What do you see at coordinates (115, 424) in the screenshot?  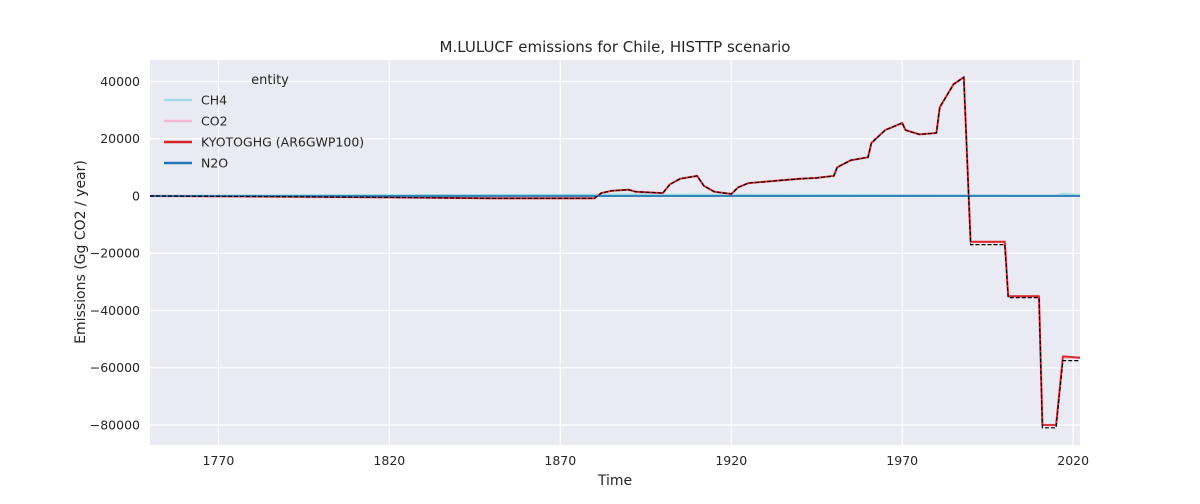 I see `y-tick-label: −80000` at bounding box center [115, 424].